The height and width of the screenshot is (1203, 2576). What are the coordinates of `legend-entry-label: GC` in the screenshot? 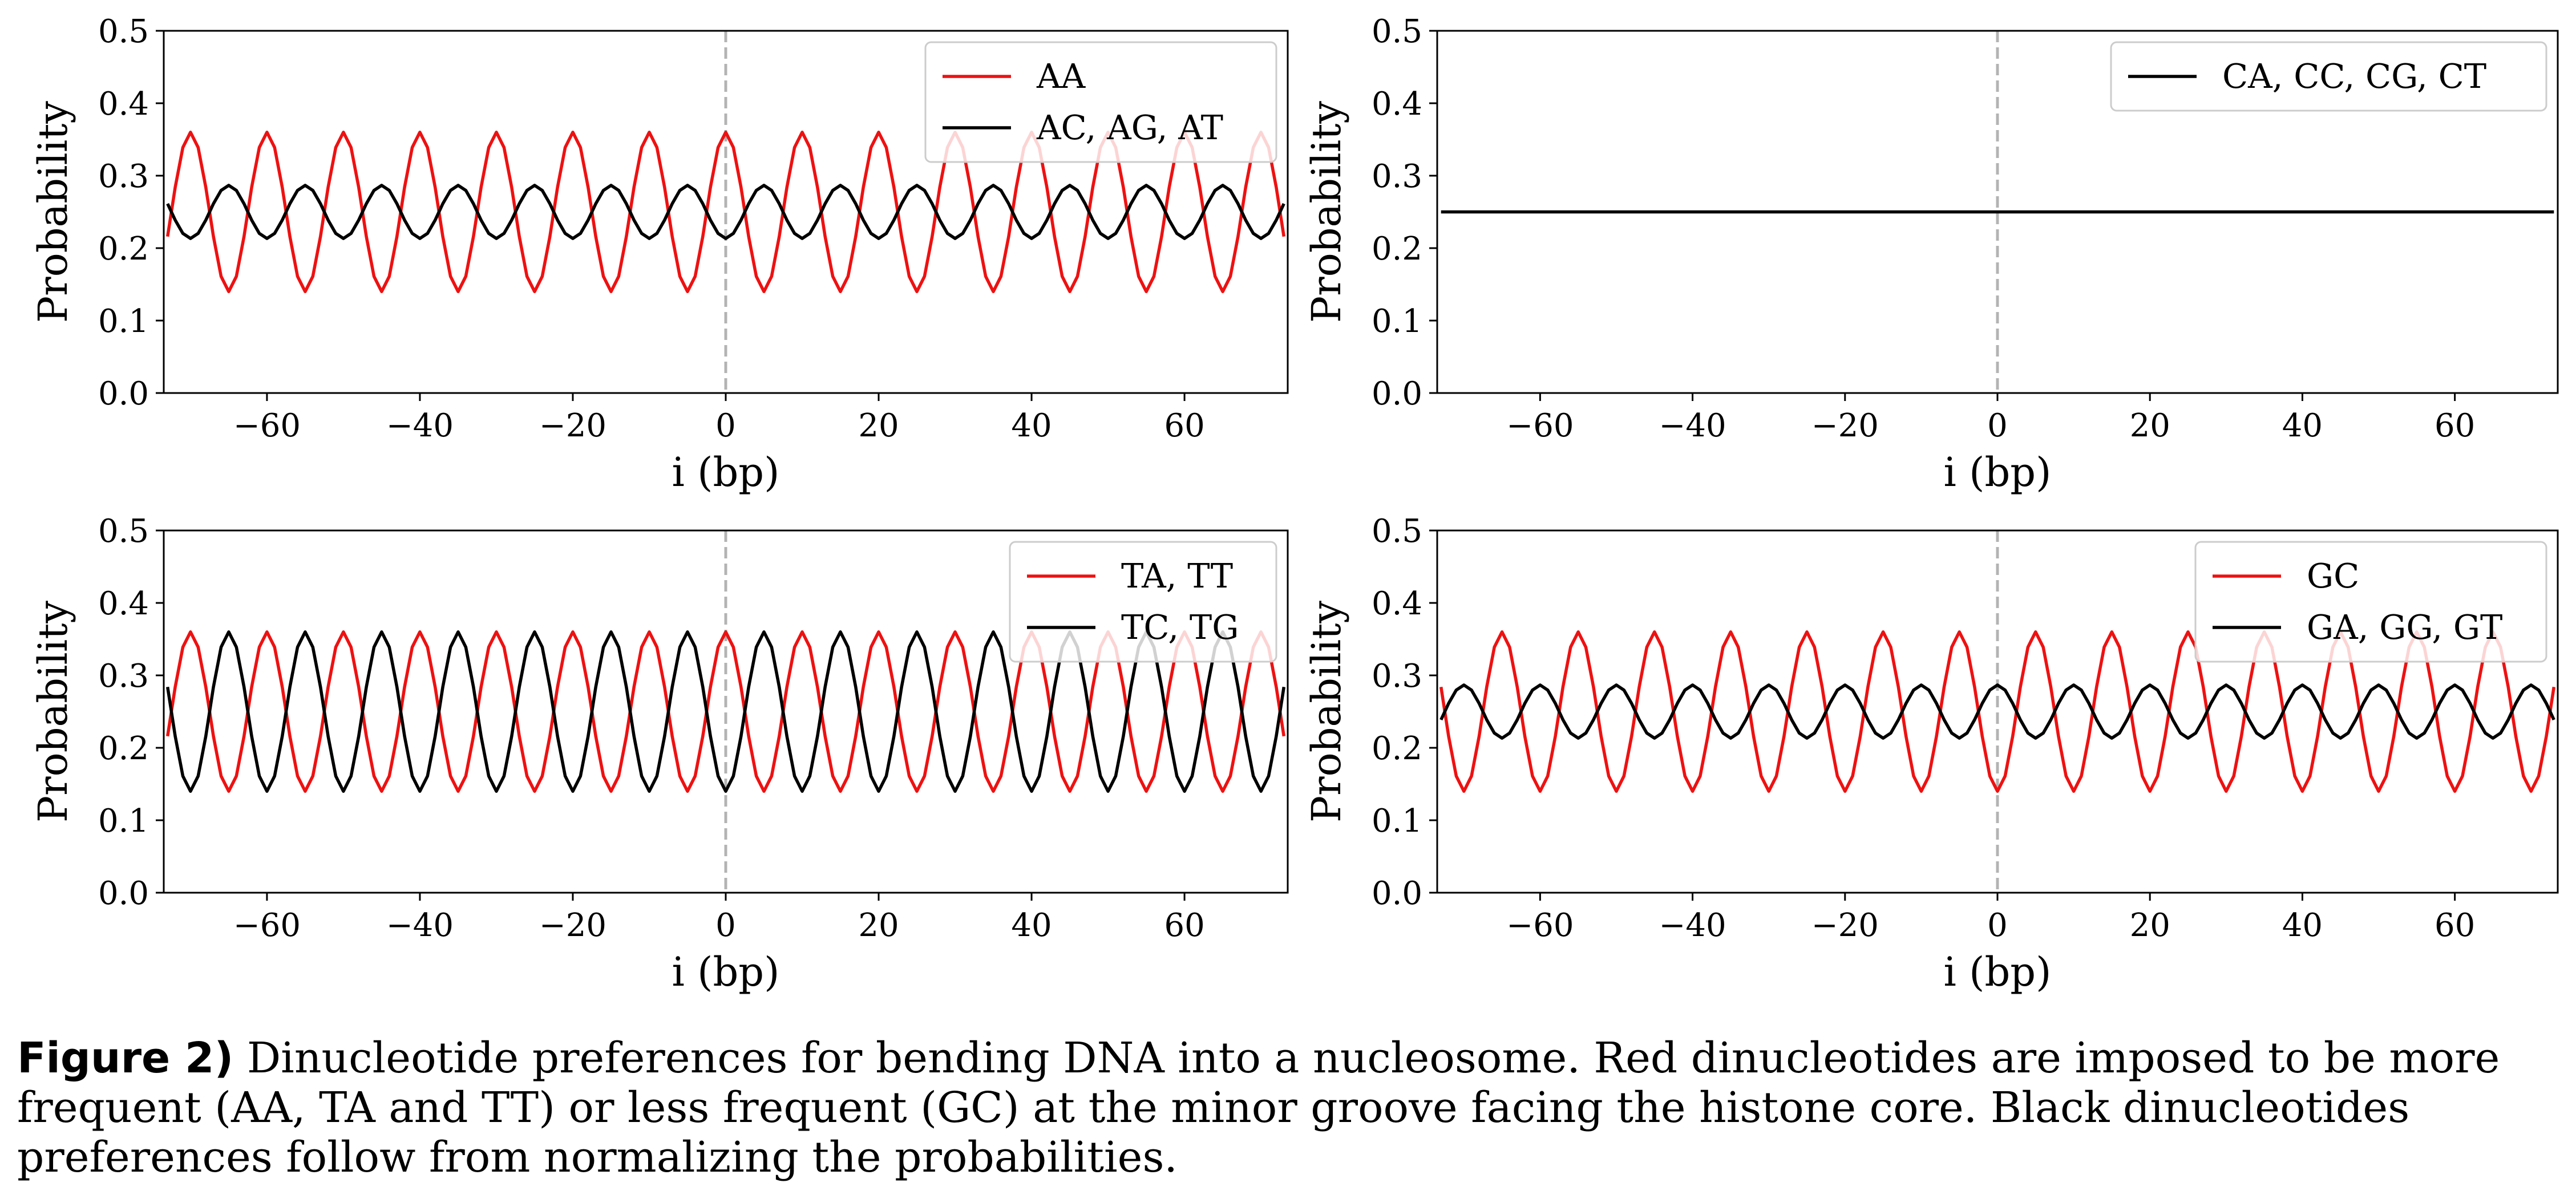 It's located at (2333, 576).